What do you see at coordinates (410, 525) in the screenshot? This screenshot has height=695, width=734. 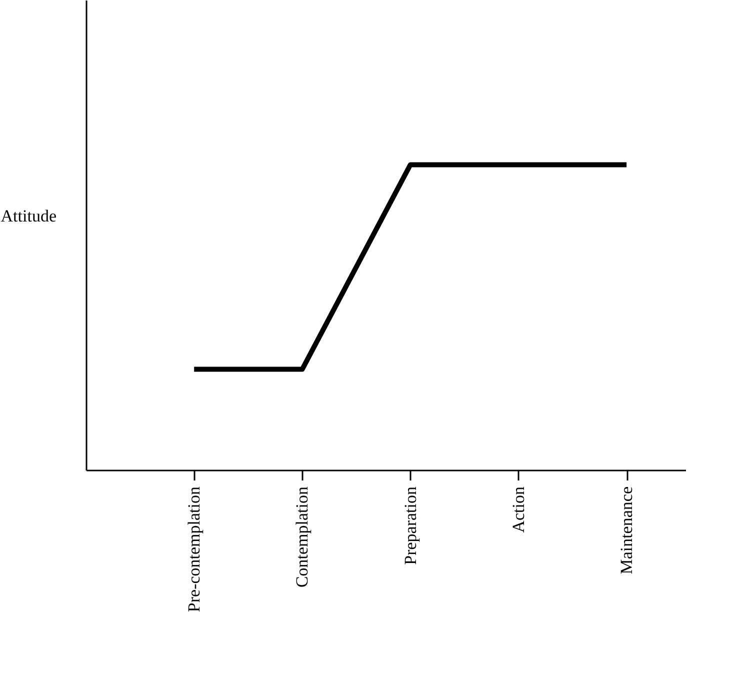 I see `x-tick-label: Preparation` at bounding box center [410, 525].